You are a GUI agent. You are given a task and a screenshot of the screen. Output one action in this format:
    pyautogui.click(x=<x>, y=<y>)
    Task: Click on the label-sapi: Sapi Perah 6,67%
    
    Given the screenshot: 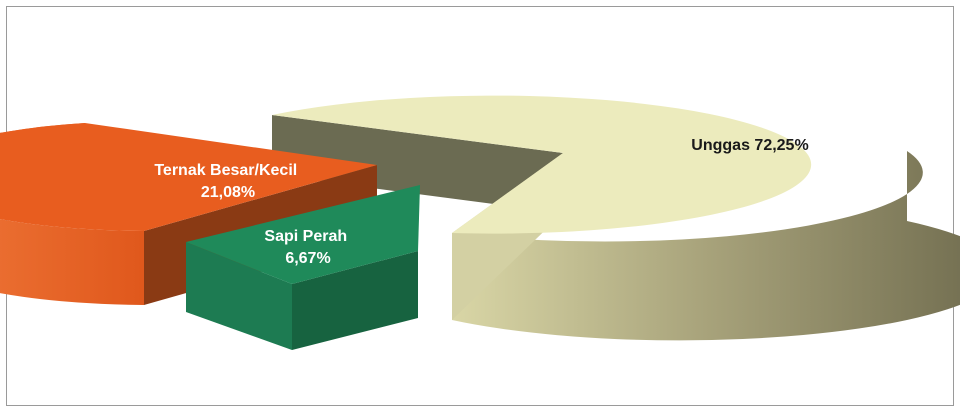 What is the action you would take?
    pyautogui.click(x=307, y=247)
    